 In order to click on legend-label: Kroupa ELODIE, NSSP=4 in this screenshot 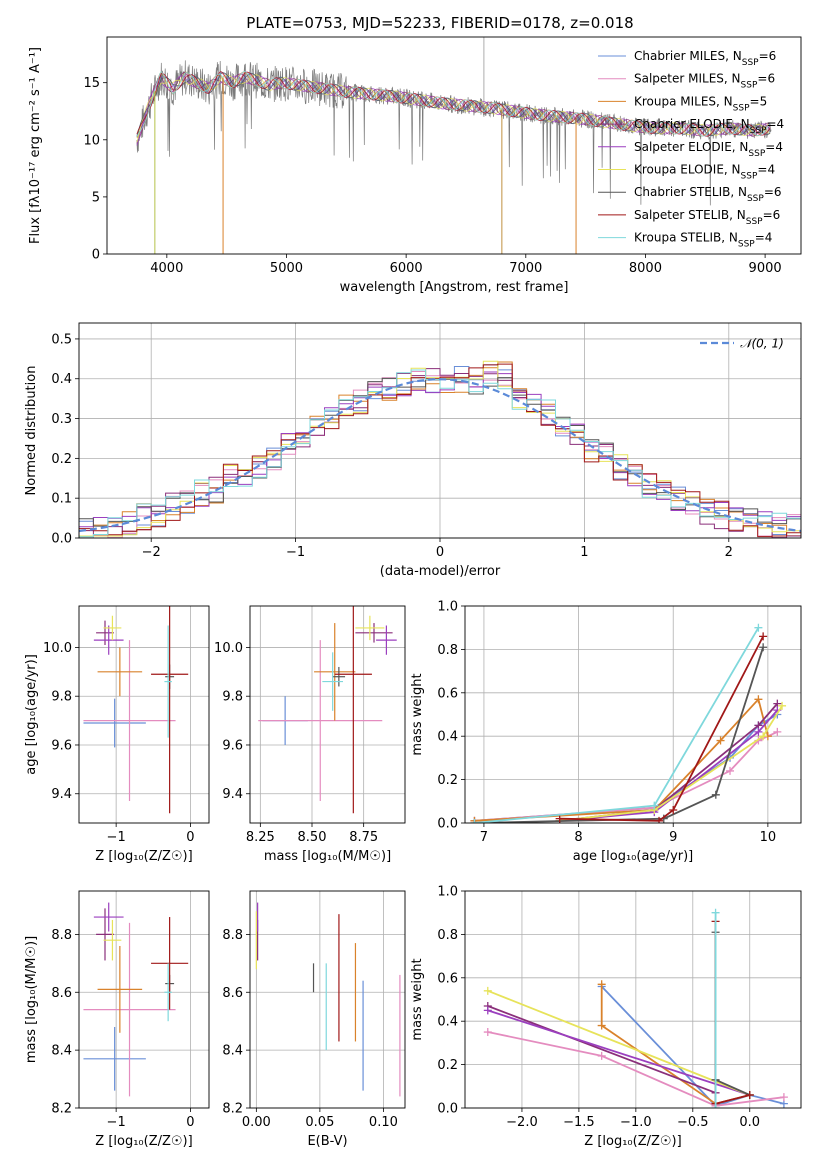, I will do `click(704, 172)`.